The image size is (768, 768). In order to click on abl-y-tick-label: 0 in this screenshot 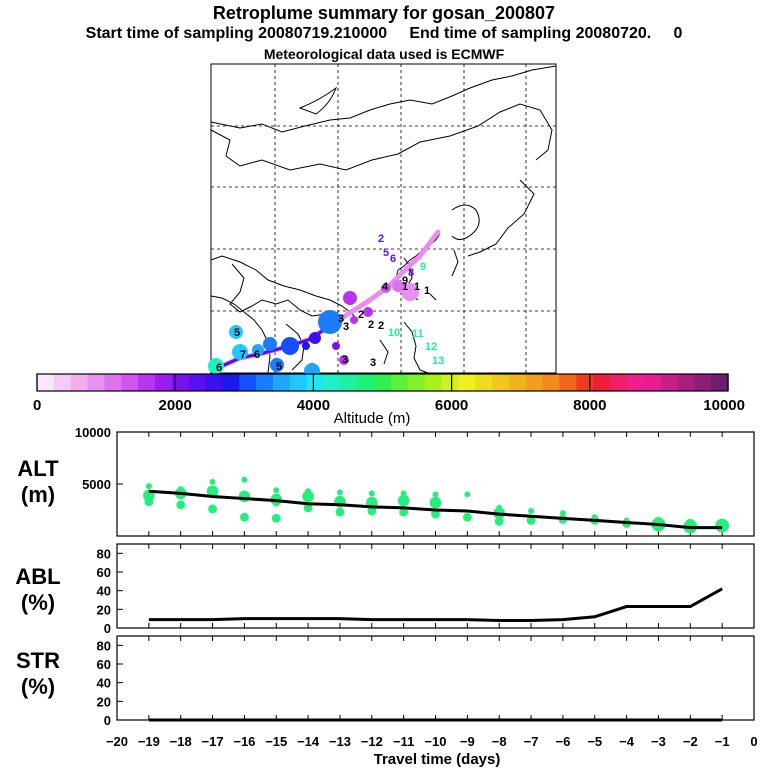, I will do `click(107, 628)`.